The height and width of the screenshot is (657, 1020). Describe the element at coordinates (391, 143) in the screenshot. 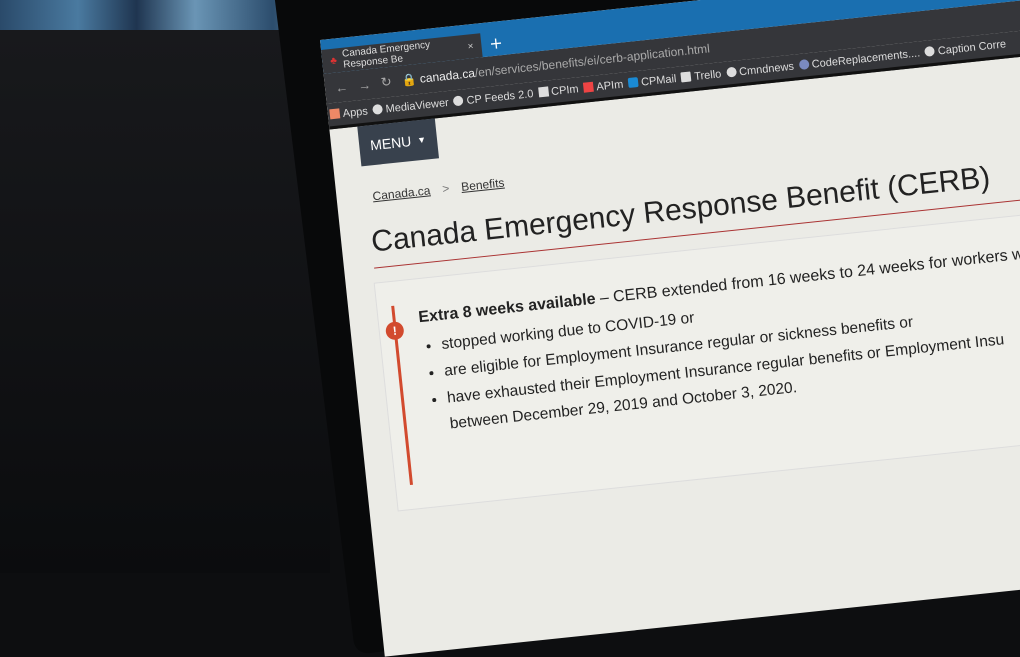

I see `menu-label: MENU` at that location.